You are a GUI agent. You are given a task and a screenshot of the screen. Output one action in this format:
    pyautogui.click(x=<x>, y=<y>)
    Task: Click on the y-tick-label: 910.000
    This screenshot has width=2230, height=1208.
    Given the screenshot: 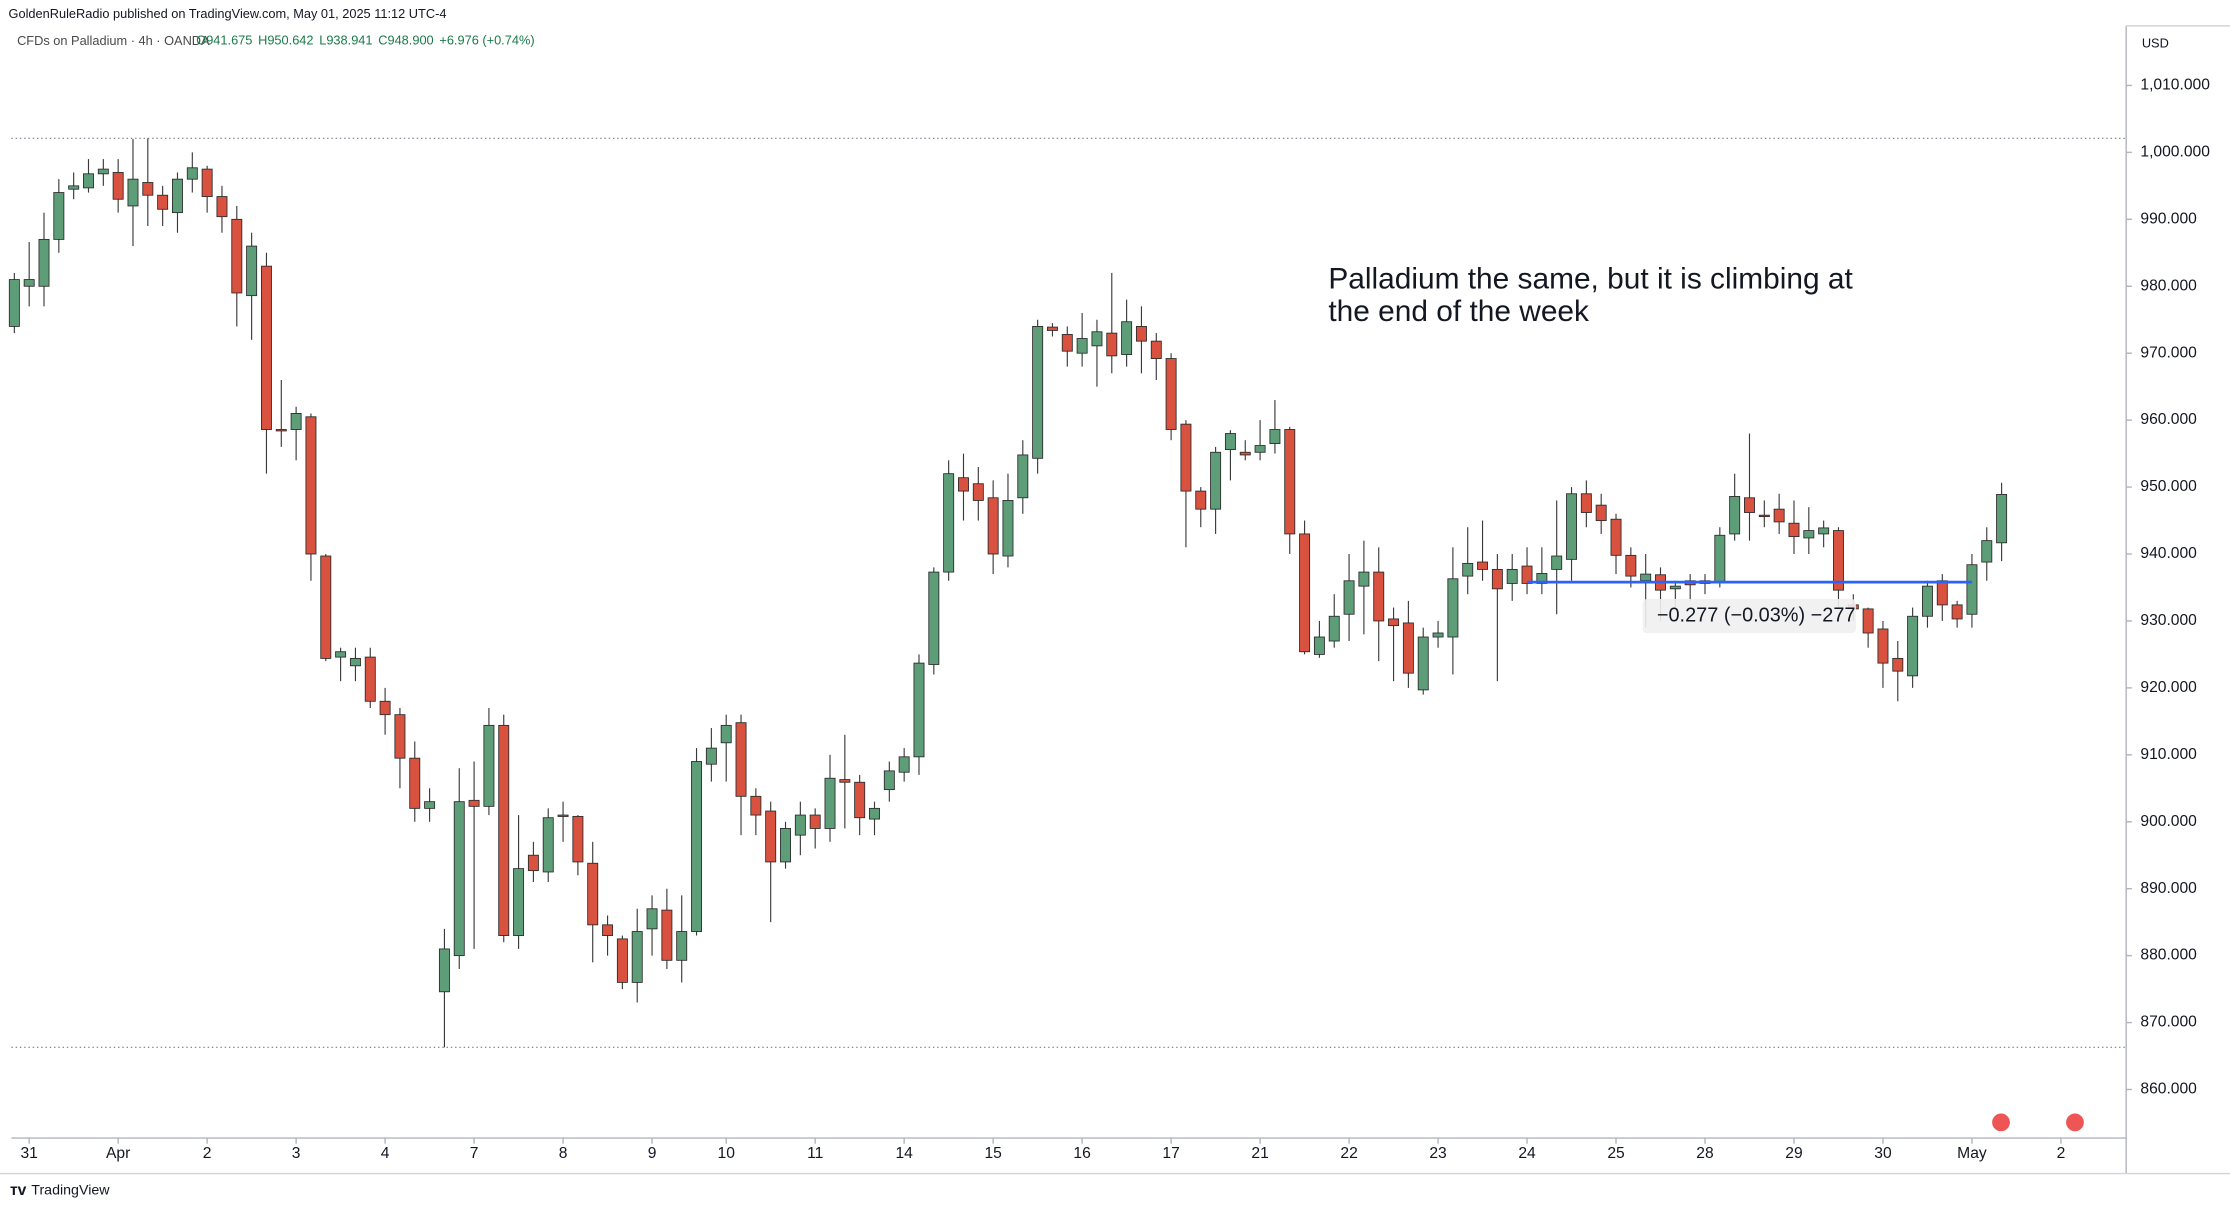 What is the action you would take?
    pyautogui.click(x=2168, y=754)
    